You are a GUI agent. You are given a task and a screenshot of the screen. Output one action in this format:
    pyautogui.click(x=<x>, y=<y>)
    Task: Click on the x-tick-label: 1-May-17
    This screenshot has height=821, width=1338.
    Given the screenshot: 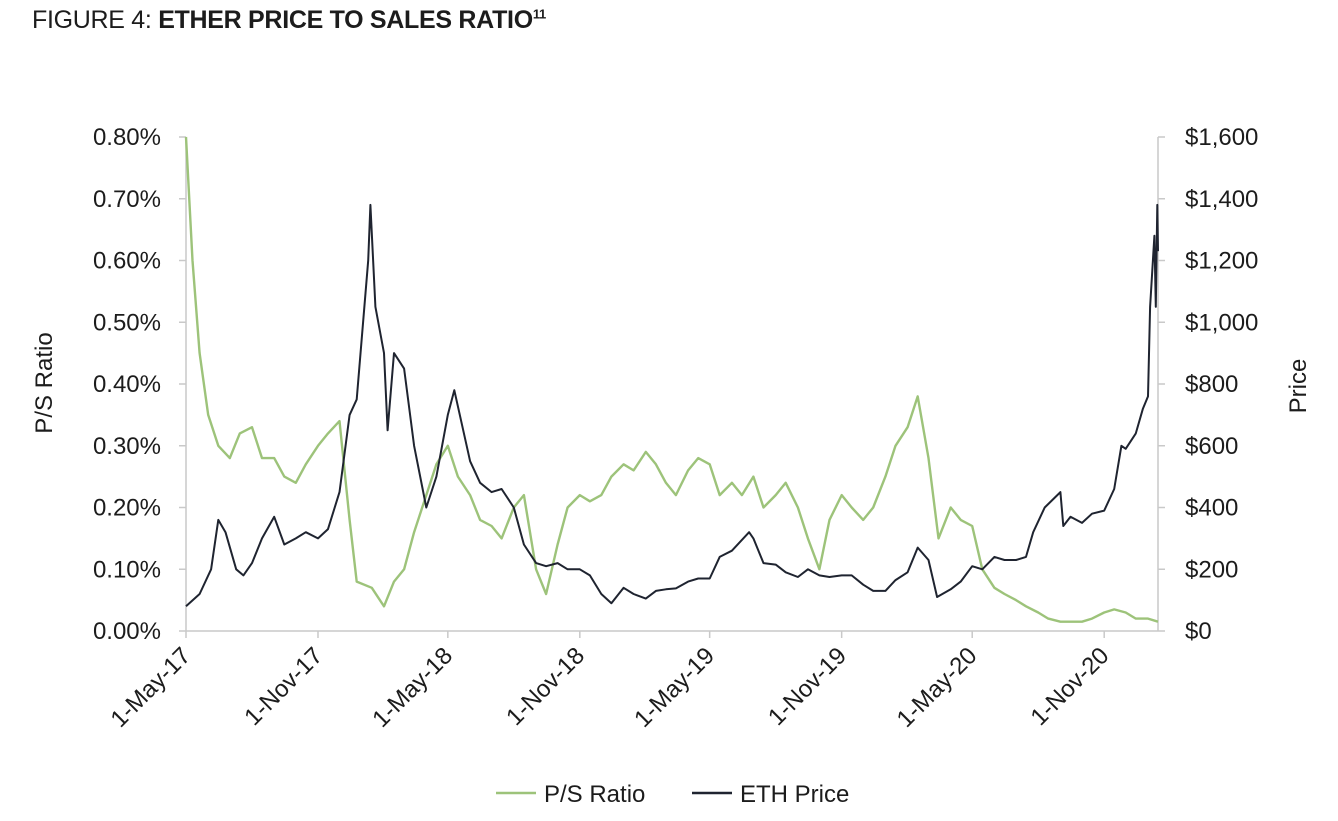 What is the action you would take?
    pyautogui.click(x=150, y=687)
    